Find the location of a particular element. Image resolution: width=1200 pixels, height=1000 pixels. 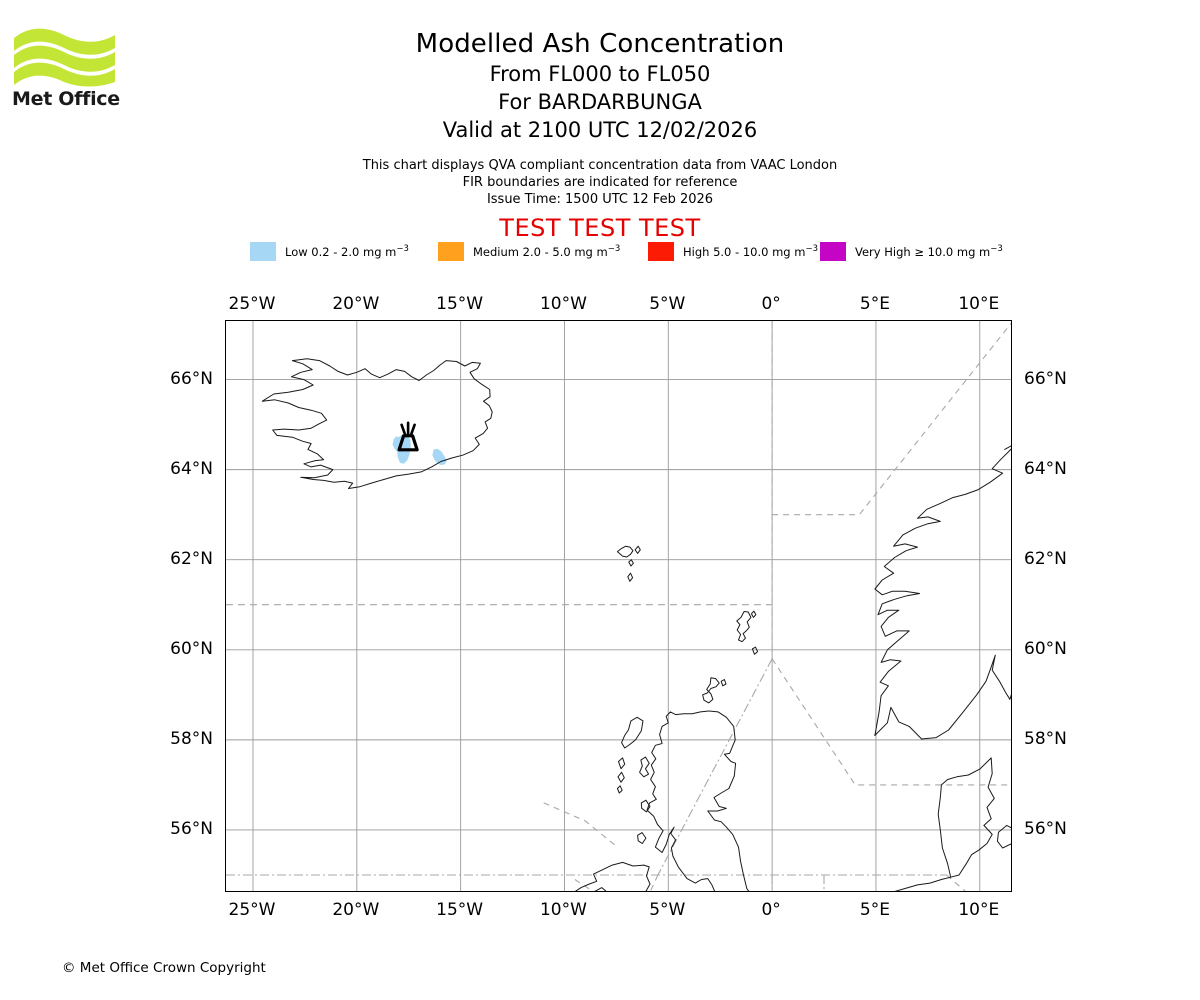

lon-tick-top-10°W: 10°W is located at coordinates (563, 304).